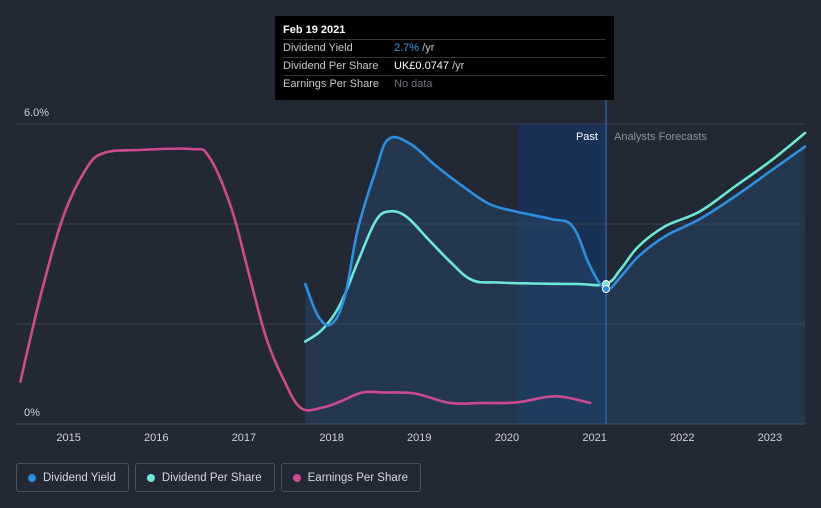 Image resolution: width=821 pixels, height=508 pixels. Describe the element at coordinates (156, 438) in the screenshot. I see `x-tick-label: 2016` at that location.